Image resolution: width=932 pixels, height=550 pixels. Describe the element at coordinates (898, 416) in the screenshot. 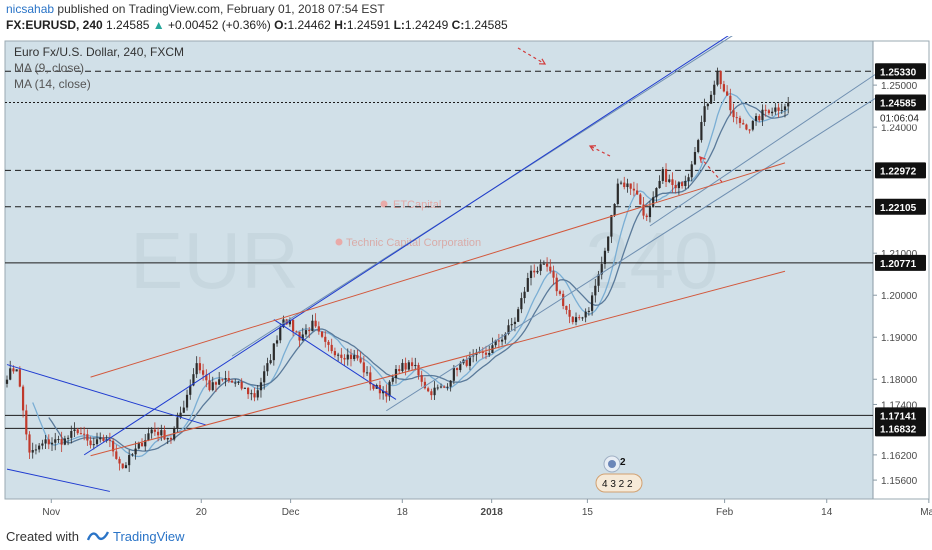

I see `price-tag-label: 1.17141` at that location.